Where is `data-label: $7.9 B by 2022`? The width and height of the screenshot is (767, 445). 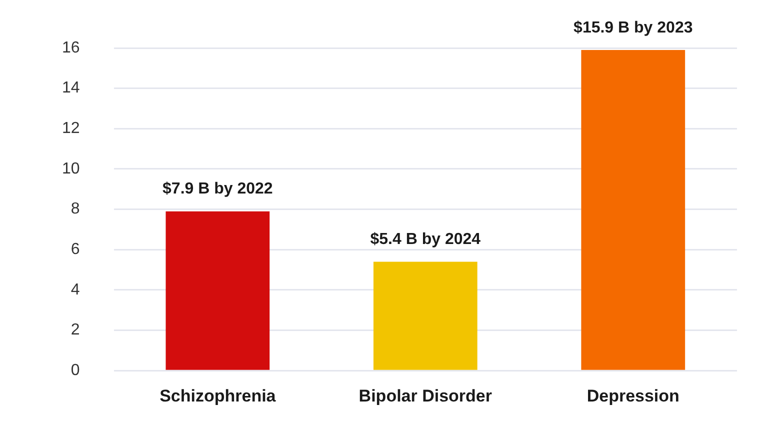
data-label: $7.9 B by 2022 is located at coordinates (217, 189).